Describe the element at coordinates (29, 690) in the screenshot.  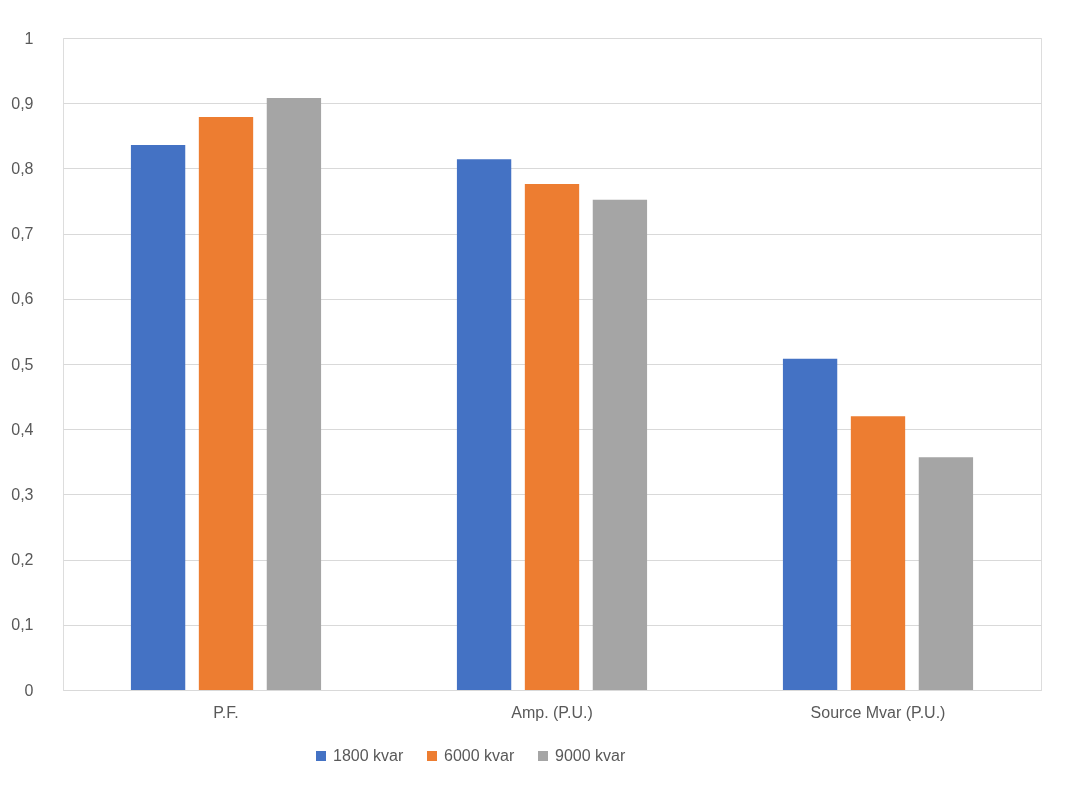
I see `y-tick-label: 0` at that location.